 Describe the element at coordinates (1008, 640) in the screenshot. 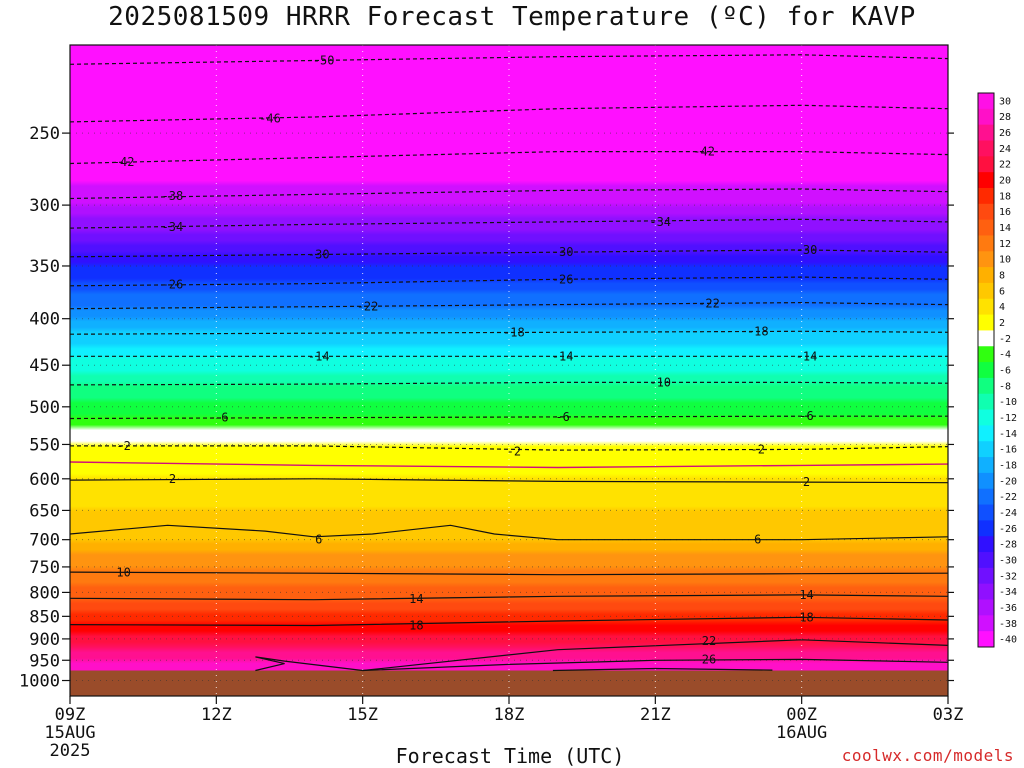

I see `colorbar-label: -40` at that location.